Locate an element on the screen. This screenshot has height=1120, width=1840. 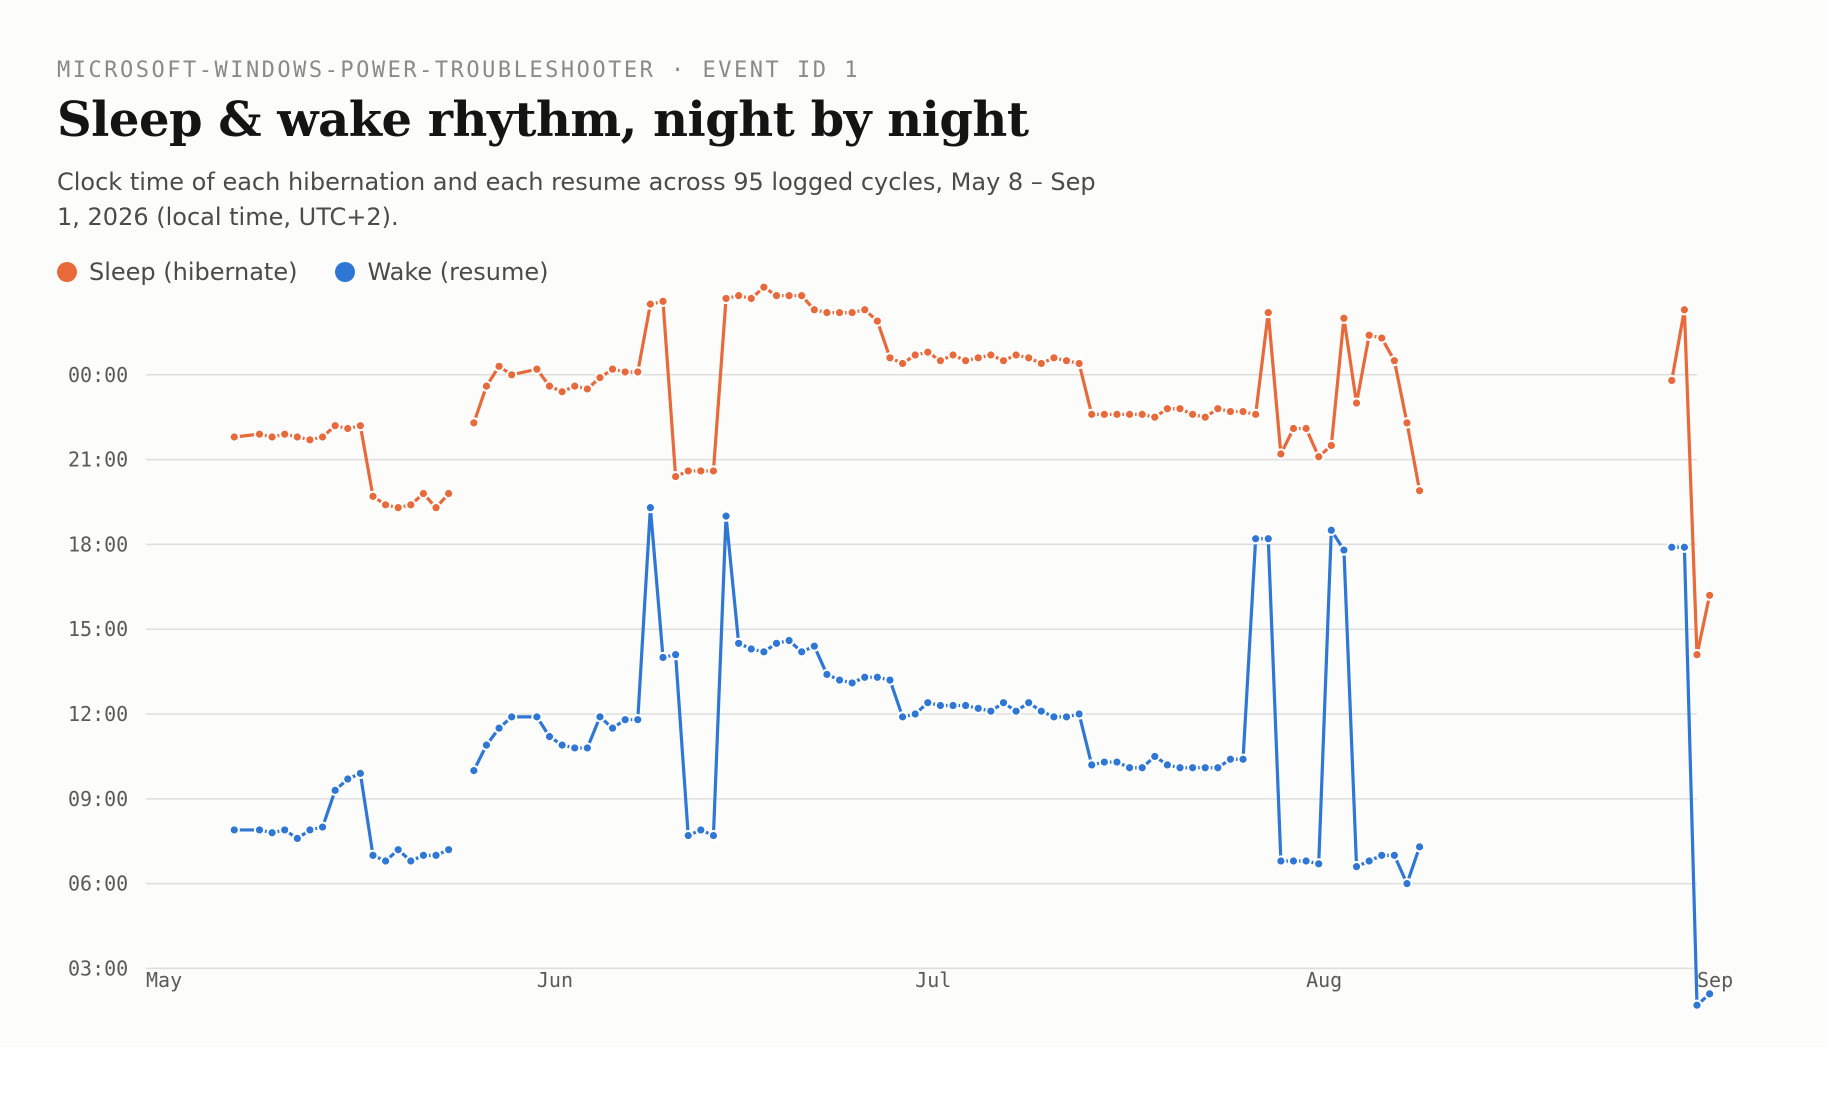
sleep-series-line is located at coordinates (341, 467).